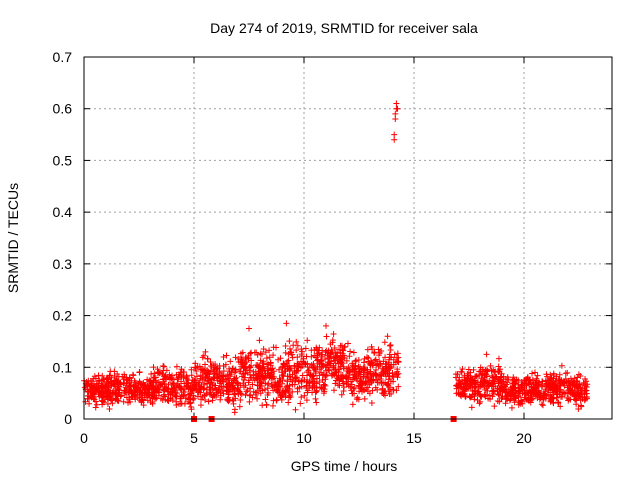 The height and width of the screenshot is (480, 640). Describe the element at coordinates (304, 438) in the screenshot. I see `x-tick-label: 10` at that location.